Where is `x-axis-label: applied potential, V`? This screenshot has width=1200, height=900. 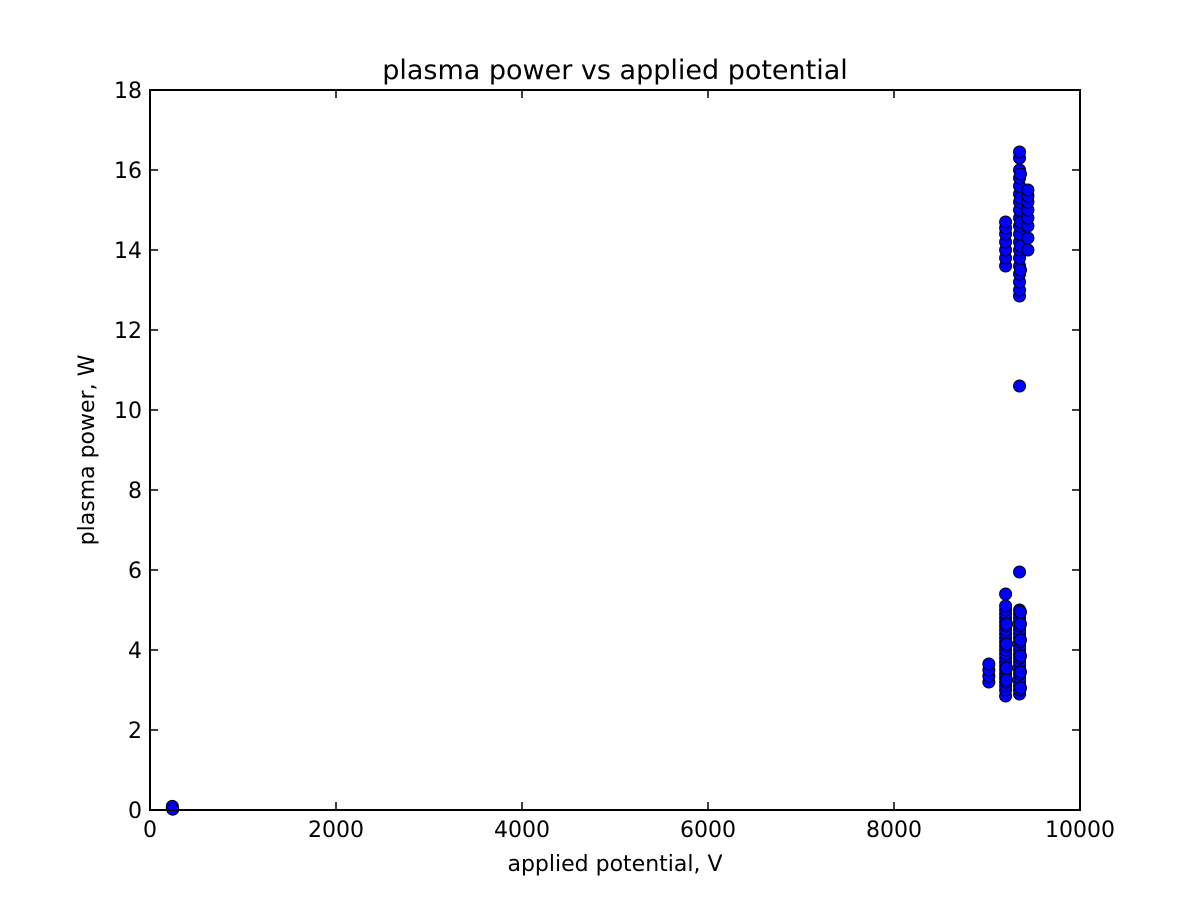 x-axis-label: applied potential, V is located at coordinates (614, 864).